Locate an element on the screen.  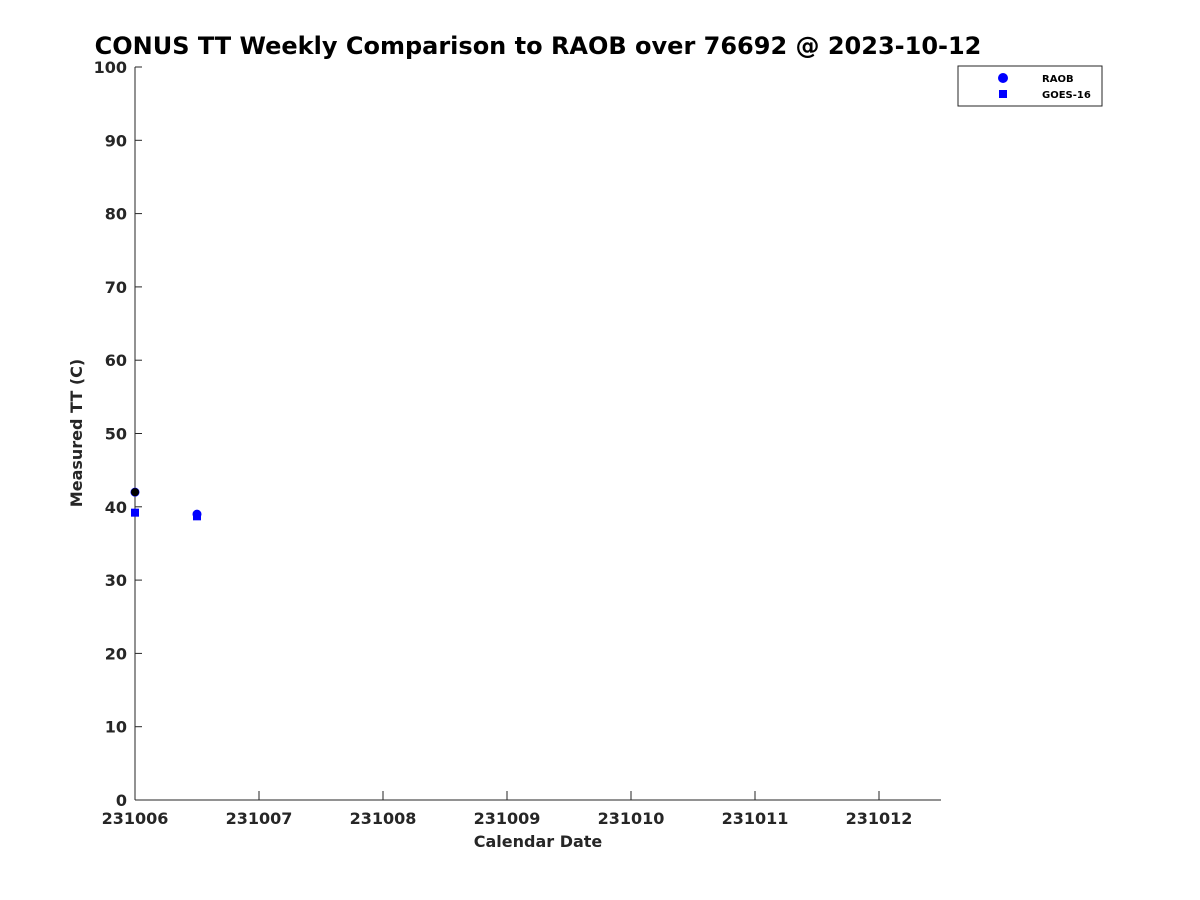
x-tick-label: 231010 is located at coordinates (631, 818).